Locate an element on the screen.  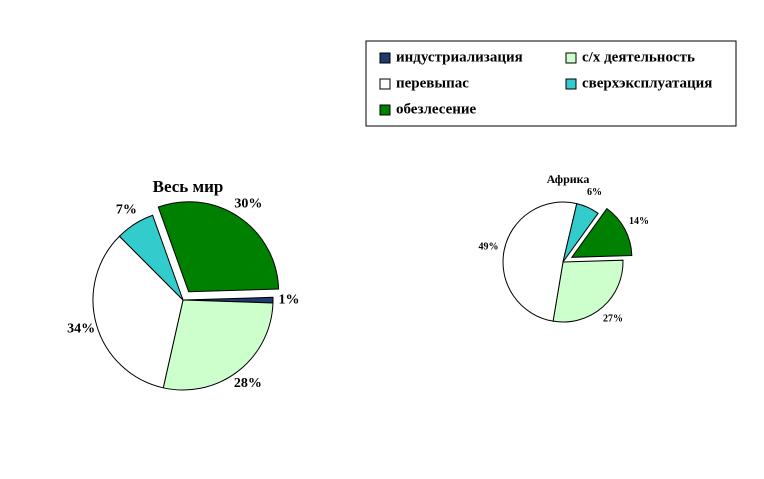
data-label: 14% is located at coordinates (639, 221).